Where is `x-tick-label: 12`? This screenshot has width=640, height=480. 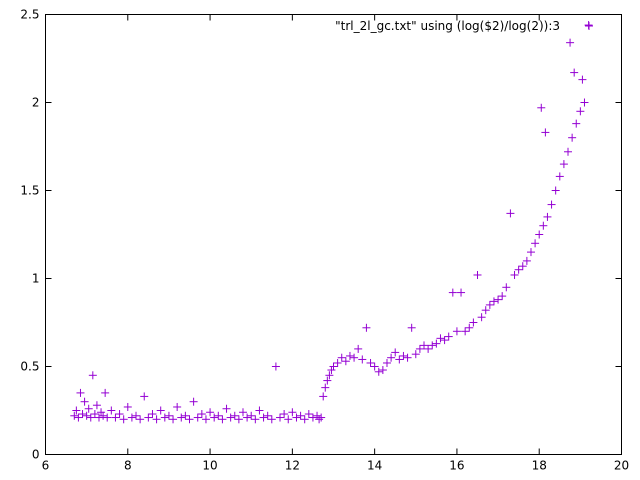 x-tick-label: 12 is located at coordinates (292, 466).